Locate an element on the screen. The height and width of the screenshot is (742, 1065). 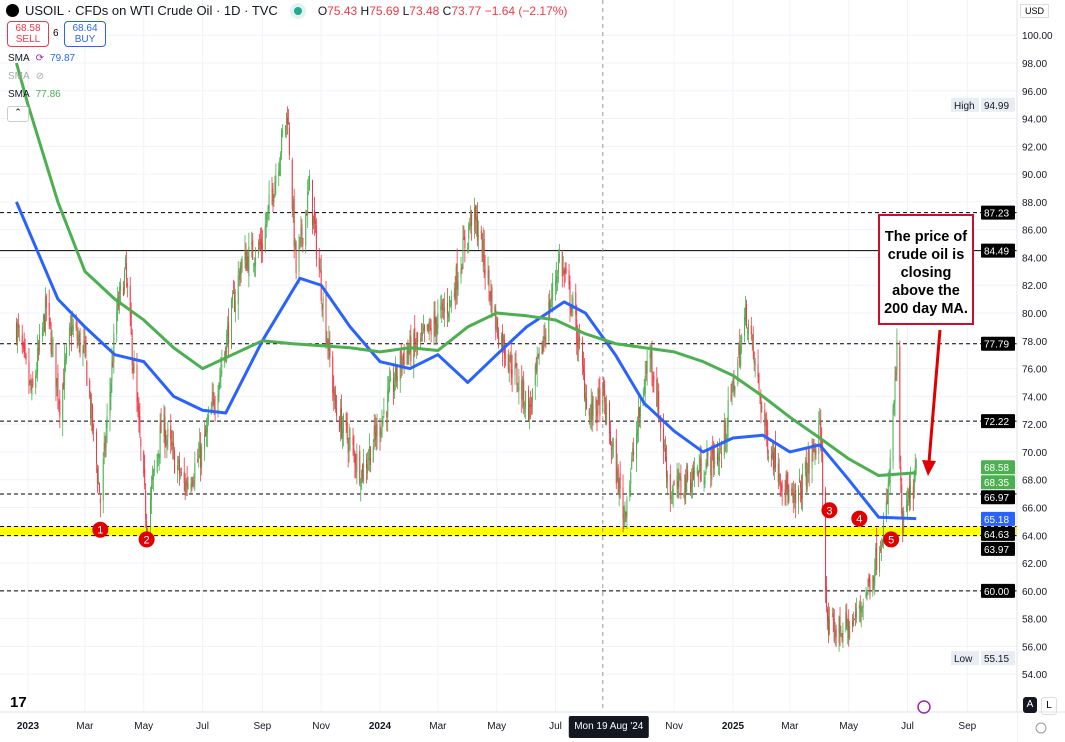
eye-hidden-icon: ⊘ is located at coordinates (40, 76).